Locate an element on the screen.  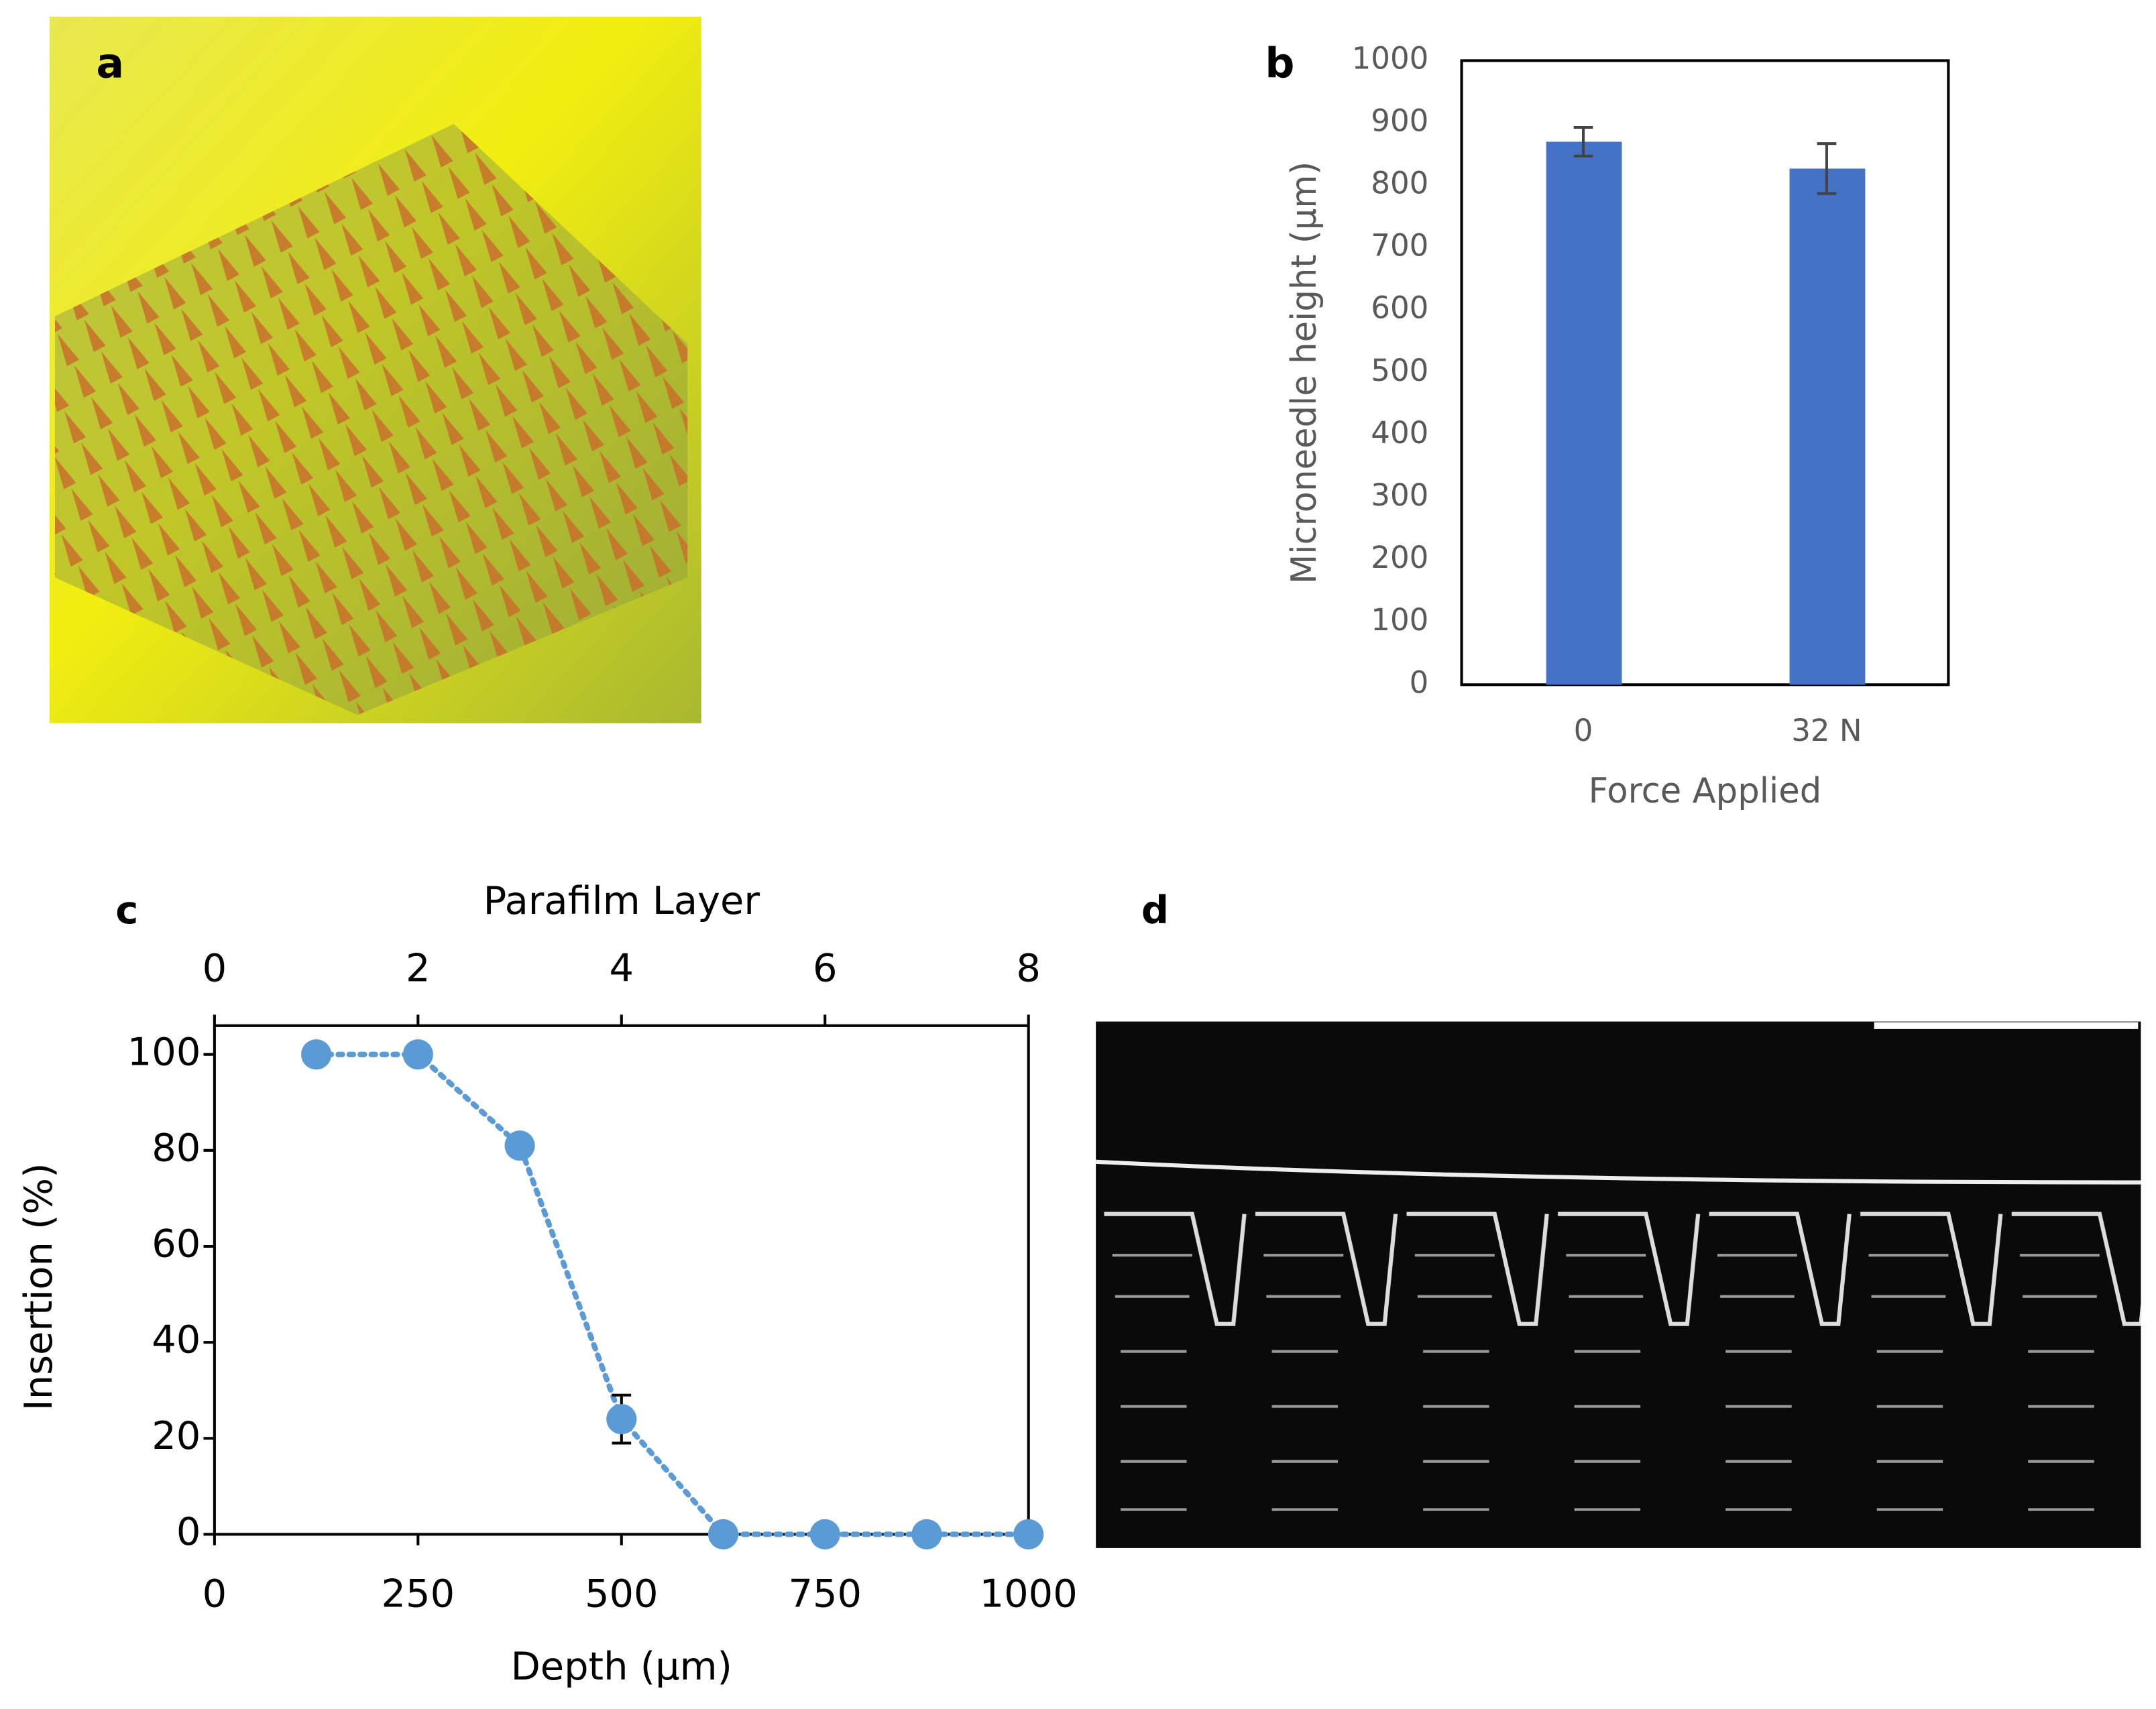
x2-tick-label: 6 is located at coordinates (826, 967).